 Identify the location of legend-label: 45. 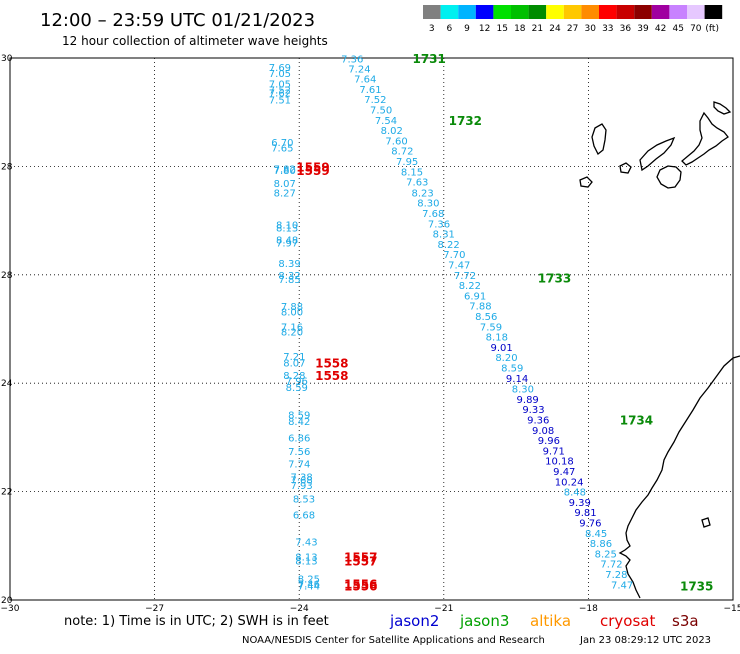
(677, 29).